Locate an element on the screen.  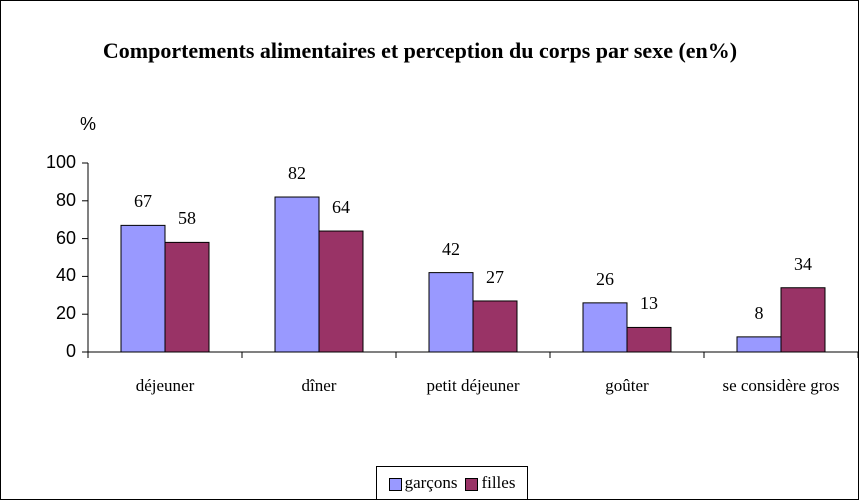
legend-label: filles is located at coordinates (498, 482).